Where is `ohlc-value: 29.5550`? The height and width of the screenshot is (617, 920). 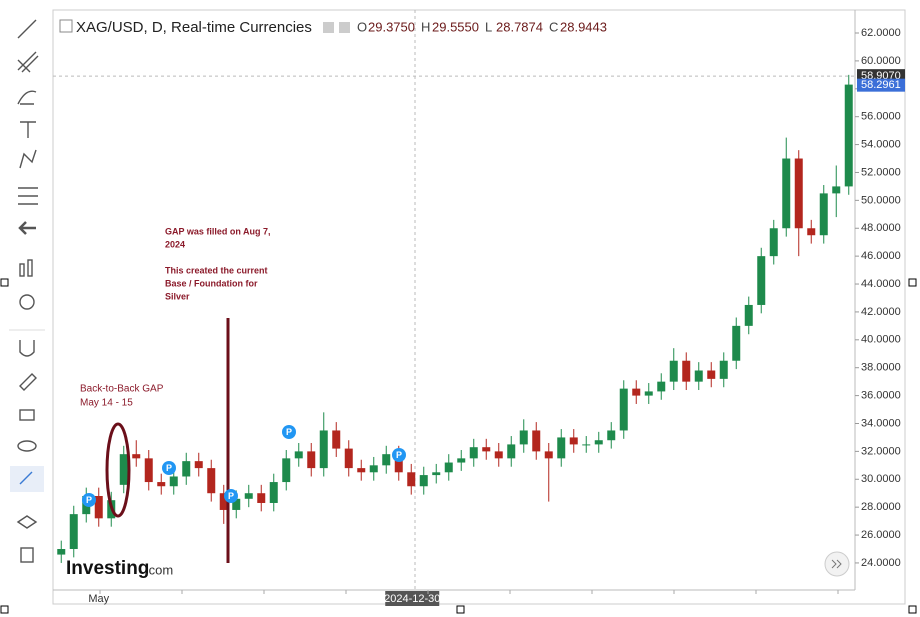 ohlc-value: 29.5550 is located at coordinates (455, 26).